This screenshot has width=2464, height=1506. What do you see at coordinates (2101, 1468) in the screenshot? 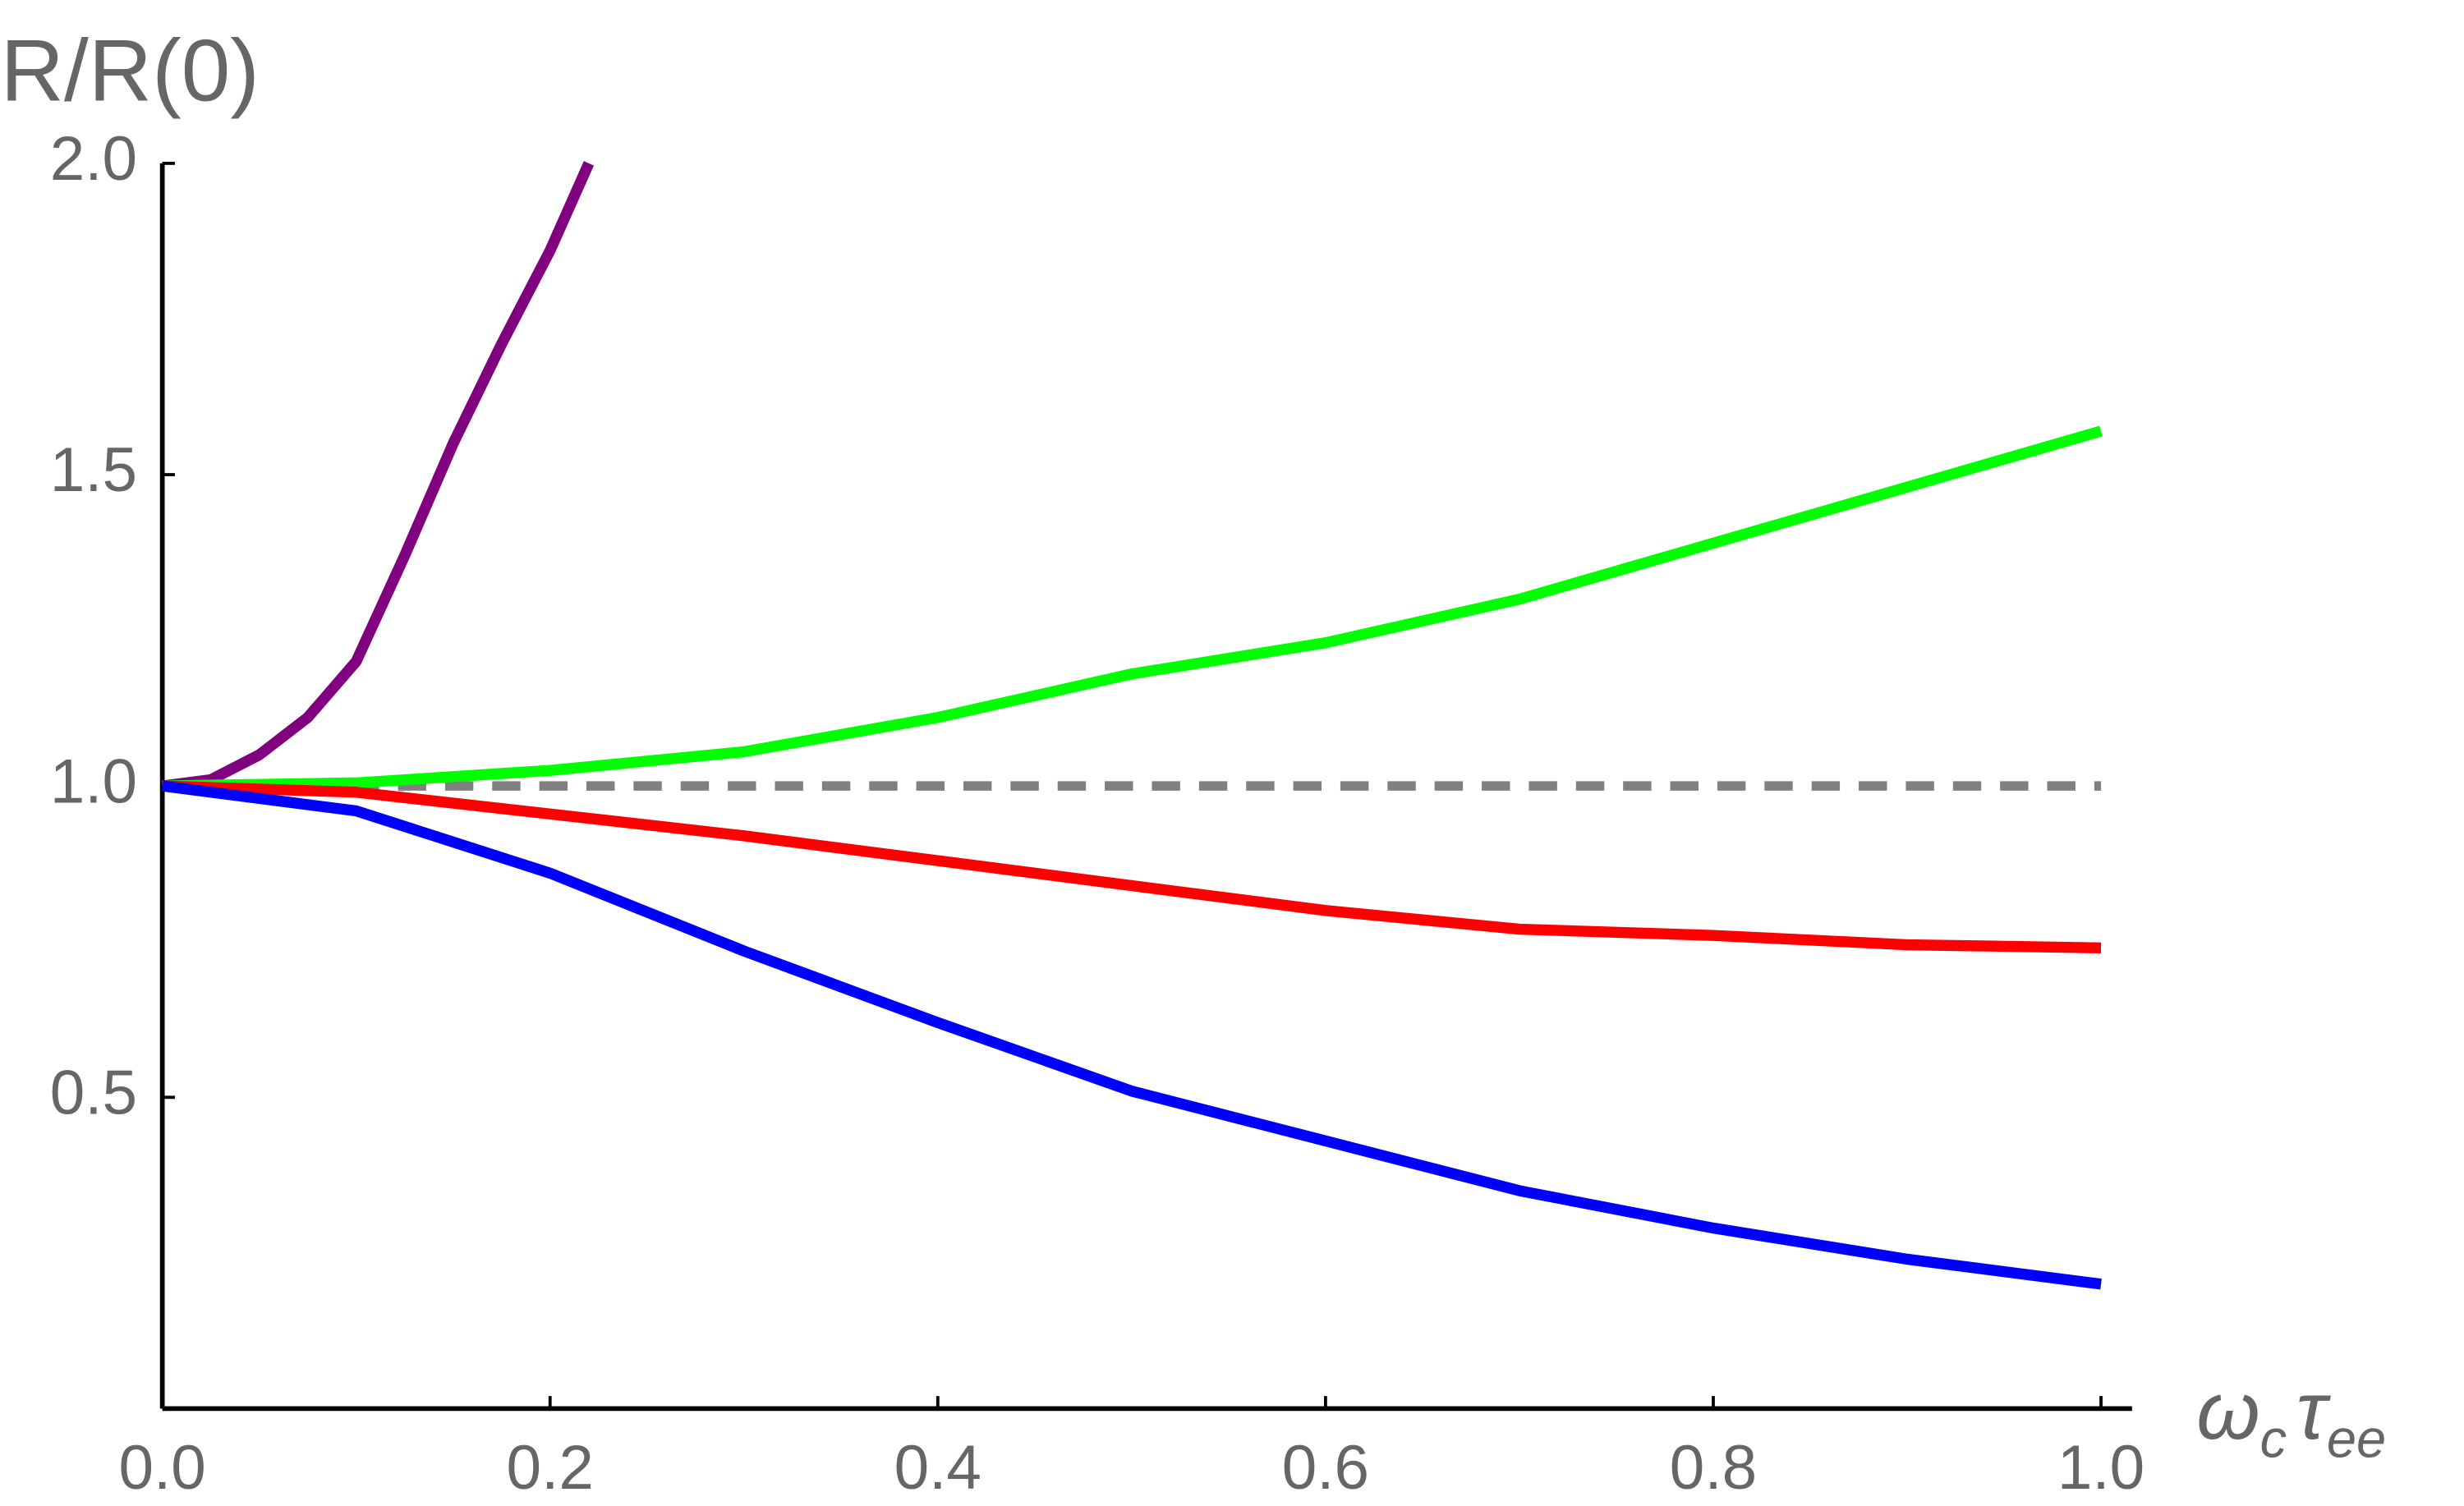
I see `x-tick-label: 1.0` at bounding box center [2101, 1468].